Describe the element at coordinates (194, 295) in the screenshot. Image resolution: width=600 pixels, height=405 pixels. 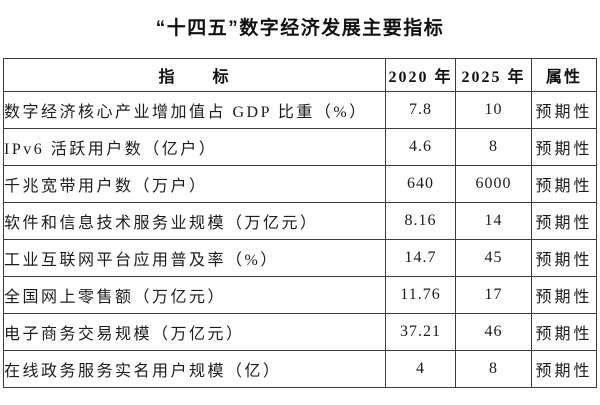
I see `indicator-cell: 全国网上零售额（万亿元）` at that location.